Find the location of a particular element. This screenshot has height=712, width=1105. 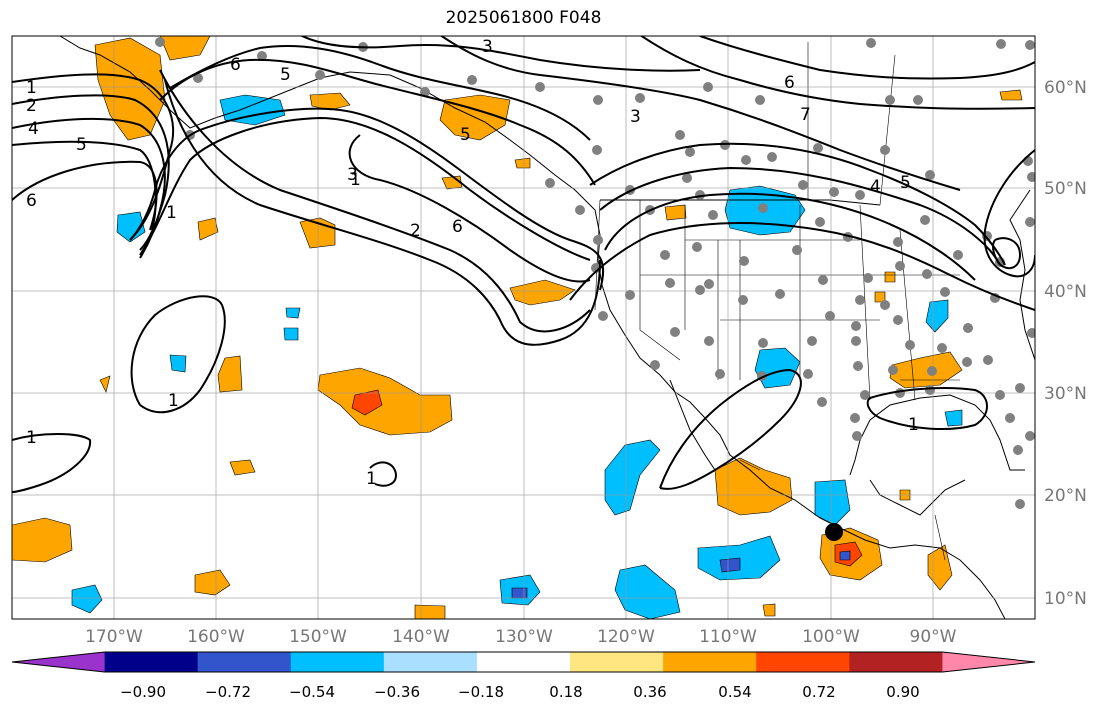

colorbar-tick: 0.90 is located at coordinates (902, 692).